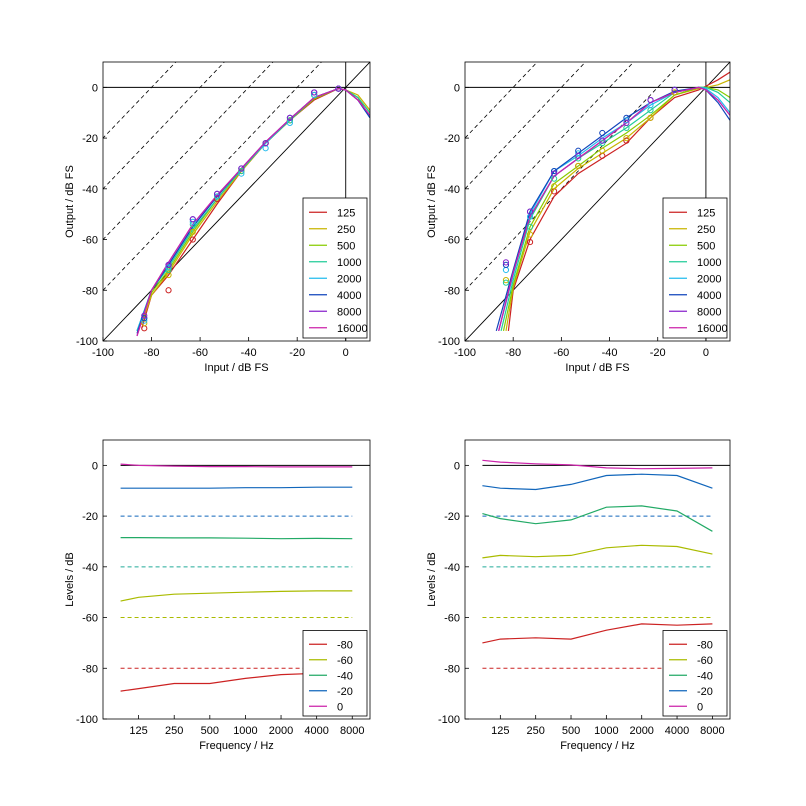 This screenshot has height=806, width=806. I want to click on x-tick-label: 1000, so click(606, 731).